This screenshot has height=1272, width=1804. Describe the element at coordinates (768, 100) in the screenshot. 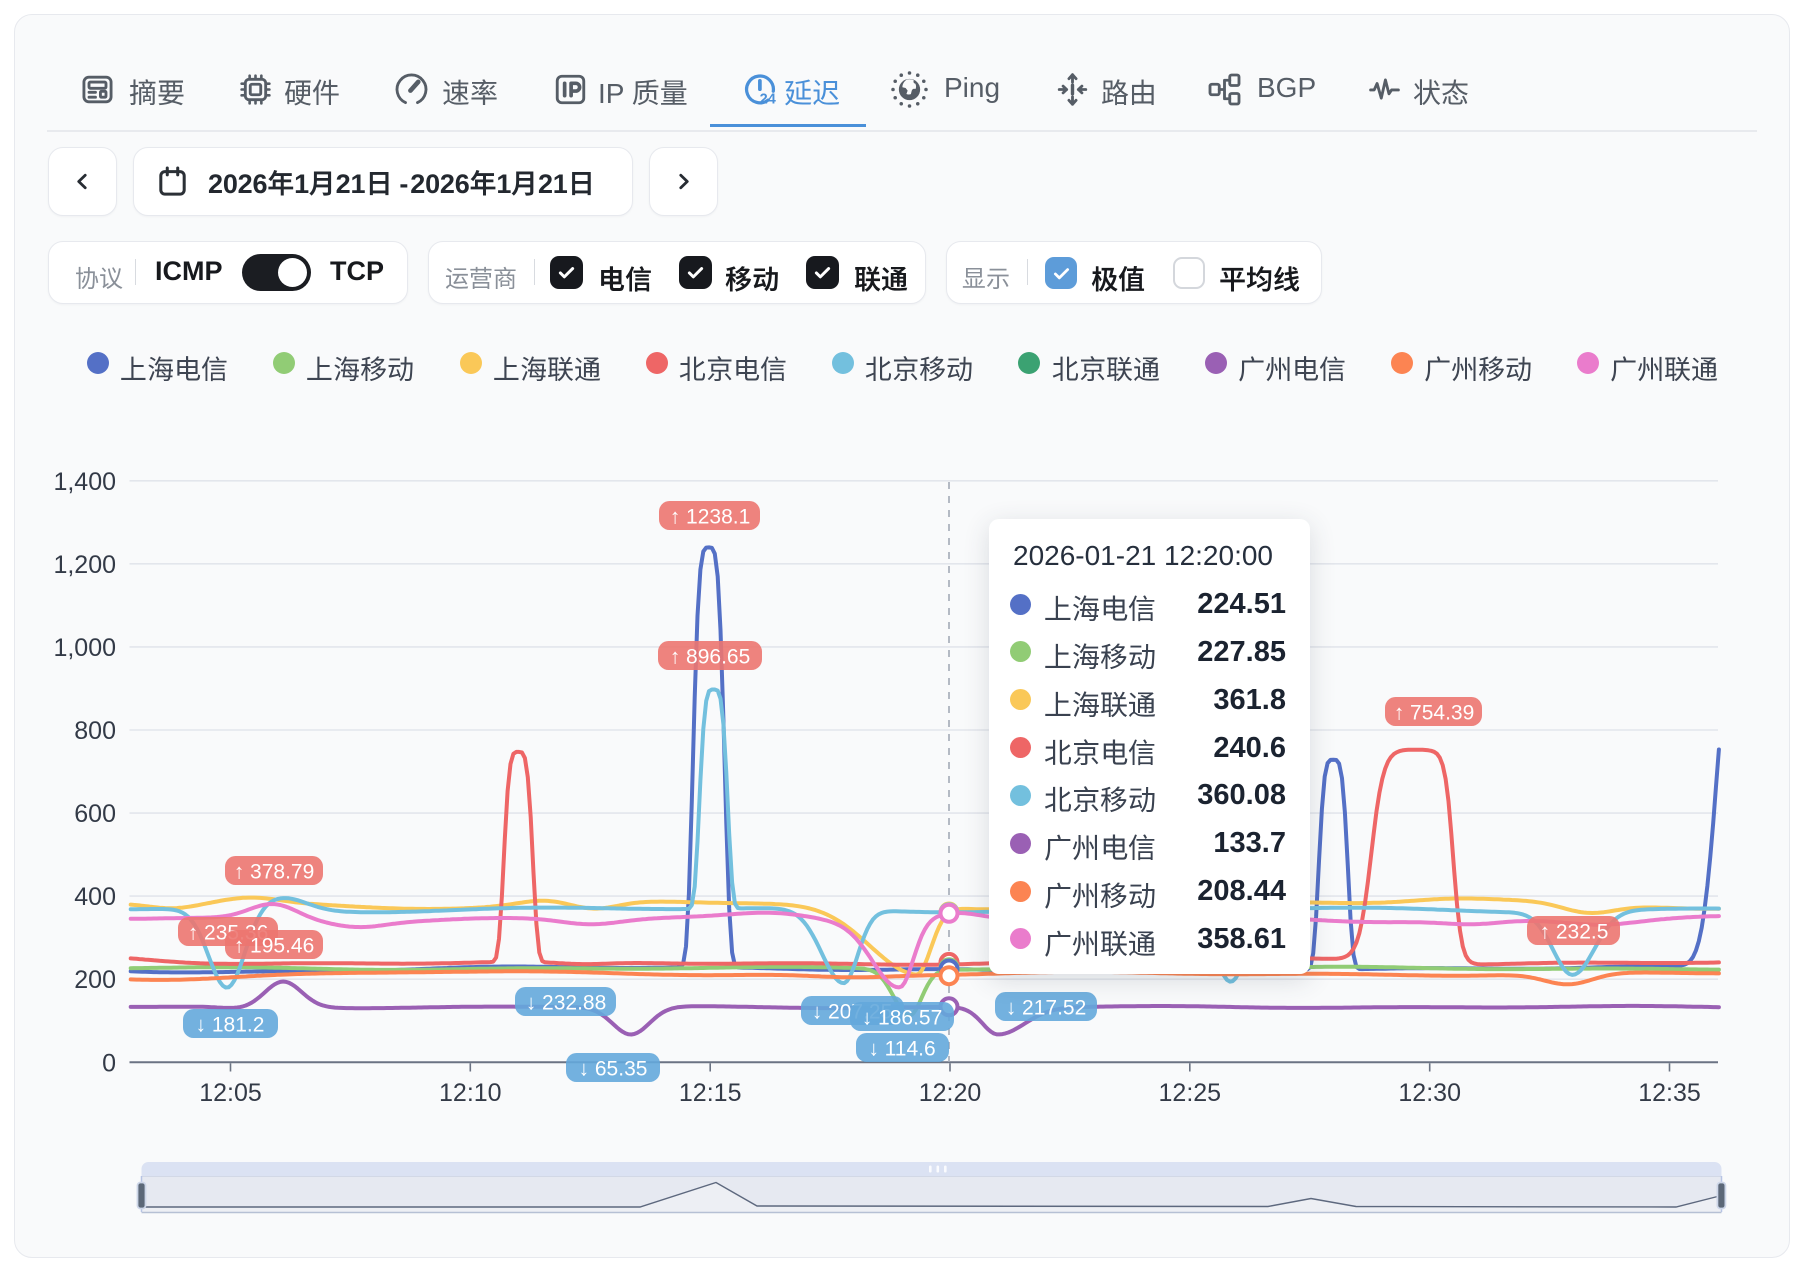

I see `svg-text: 24` at that location.